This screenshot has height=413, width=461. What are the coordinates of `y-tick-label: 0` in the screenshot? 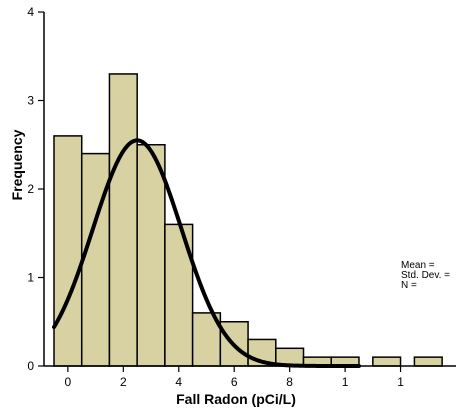 It's located at (30, 366).